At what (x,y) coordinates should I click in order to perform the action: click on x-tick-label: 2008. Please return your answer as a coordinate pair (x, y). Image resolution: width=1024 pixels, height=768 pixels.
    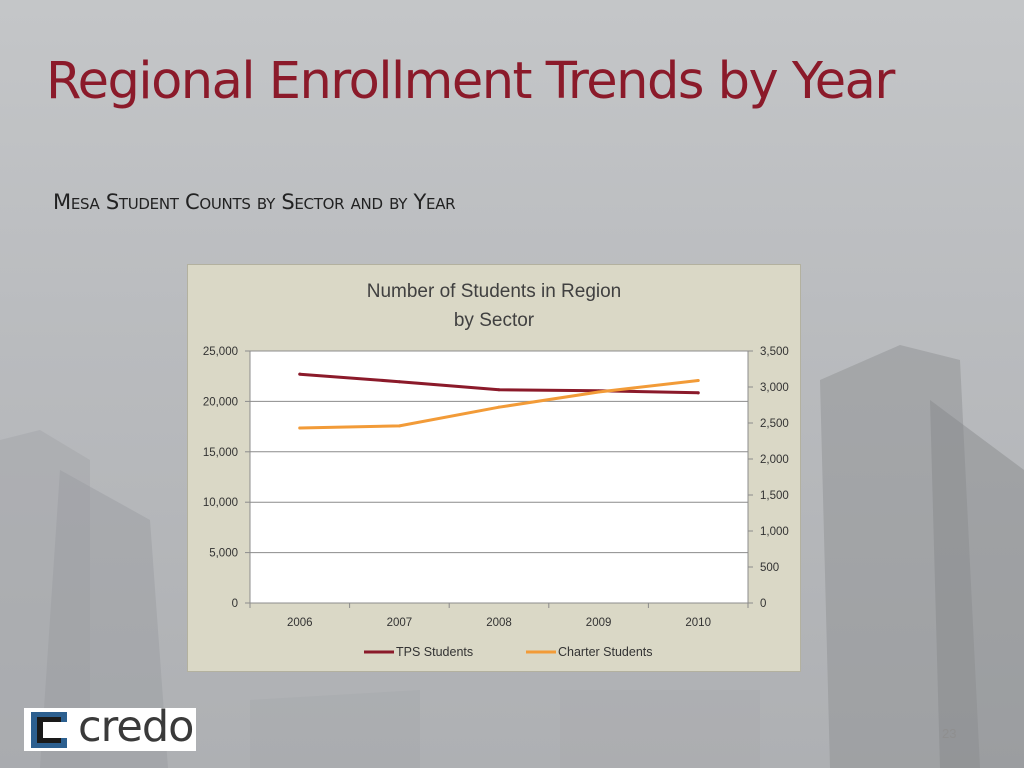
    Looking at the image, I should click on (499, 623).